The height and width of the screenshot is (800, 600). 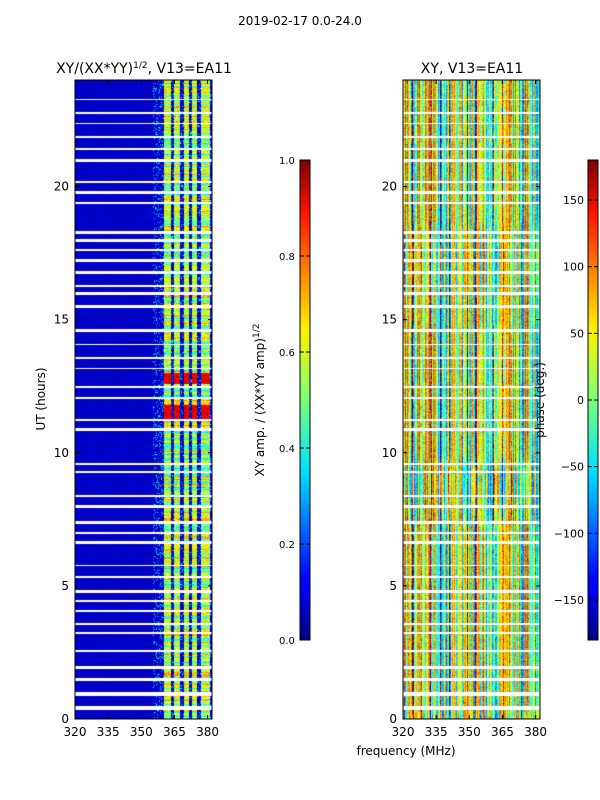 I want to click on amplitude-x-tick-label: 335, so click(x=108, y=732).